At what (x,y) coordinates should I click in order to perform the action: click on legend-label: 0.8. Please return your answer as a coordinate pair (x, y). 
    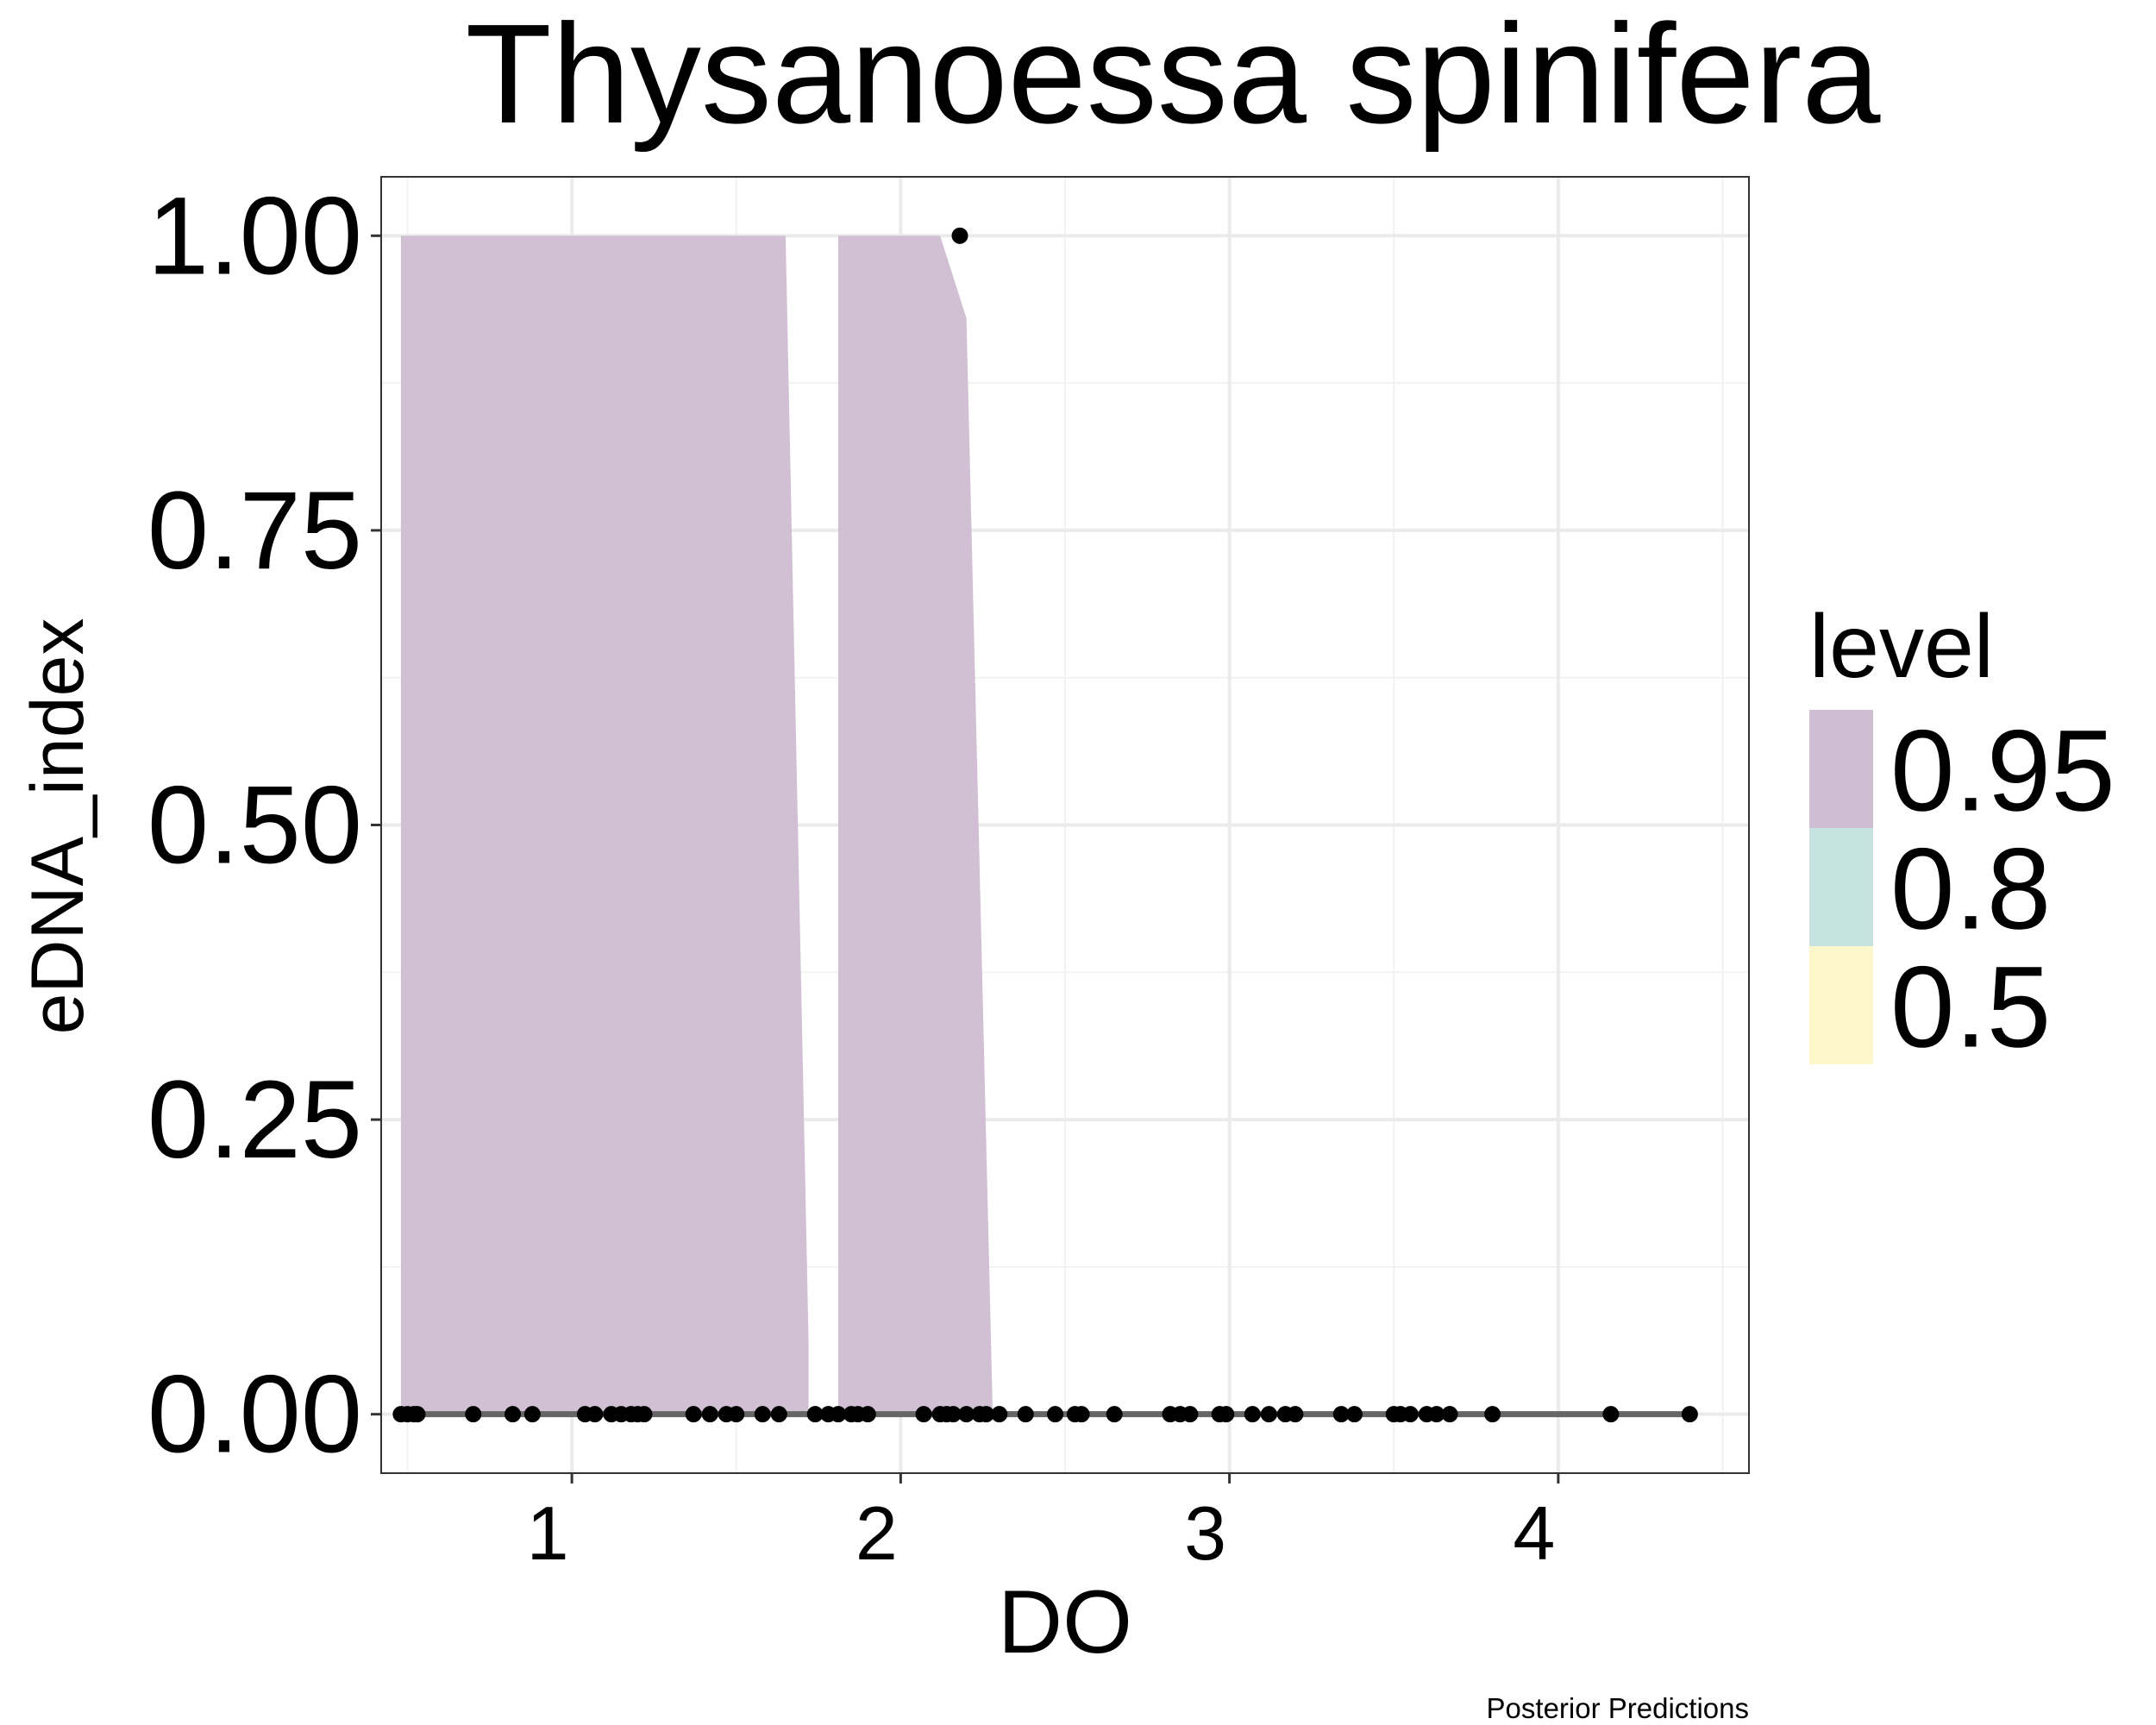
    Looking at the image, I should click on (1970, 890).